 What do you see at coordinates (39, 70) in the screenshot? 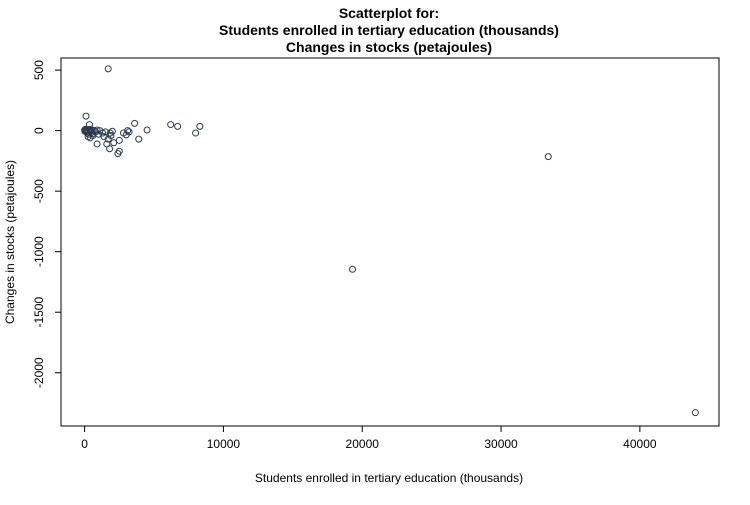
I see `y-tick-label: 500` at bounding box center [39, 70].